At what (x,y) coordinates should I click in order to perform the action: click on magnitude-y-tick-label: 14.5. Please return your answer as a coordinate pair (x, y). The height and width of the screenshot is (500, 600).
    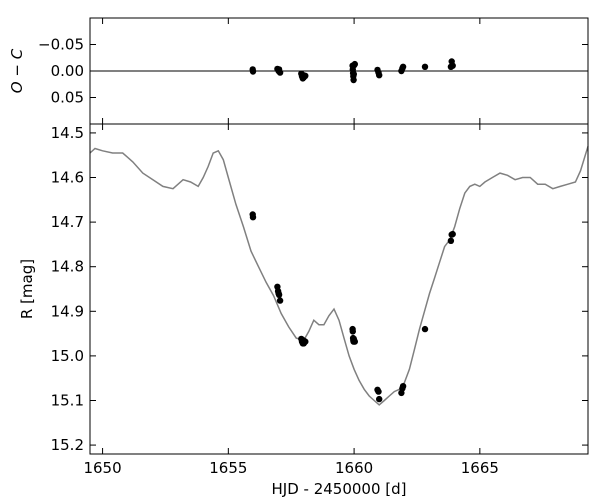
    Looking at the image, I should click on (67, 133).